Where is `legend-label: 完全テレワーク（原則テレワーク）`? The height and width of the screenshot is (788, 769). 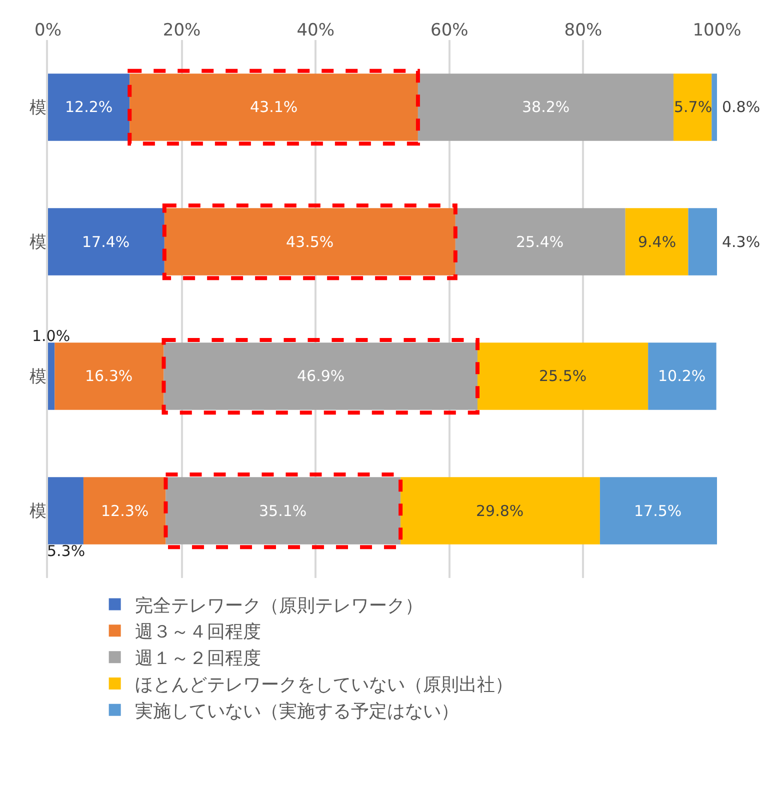
legend-label: 完全テレワーク（原則テレワーク） is located at coordinates (278, 605).